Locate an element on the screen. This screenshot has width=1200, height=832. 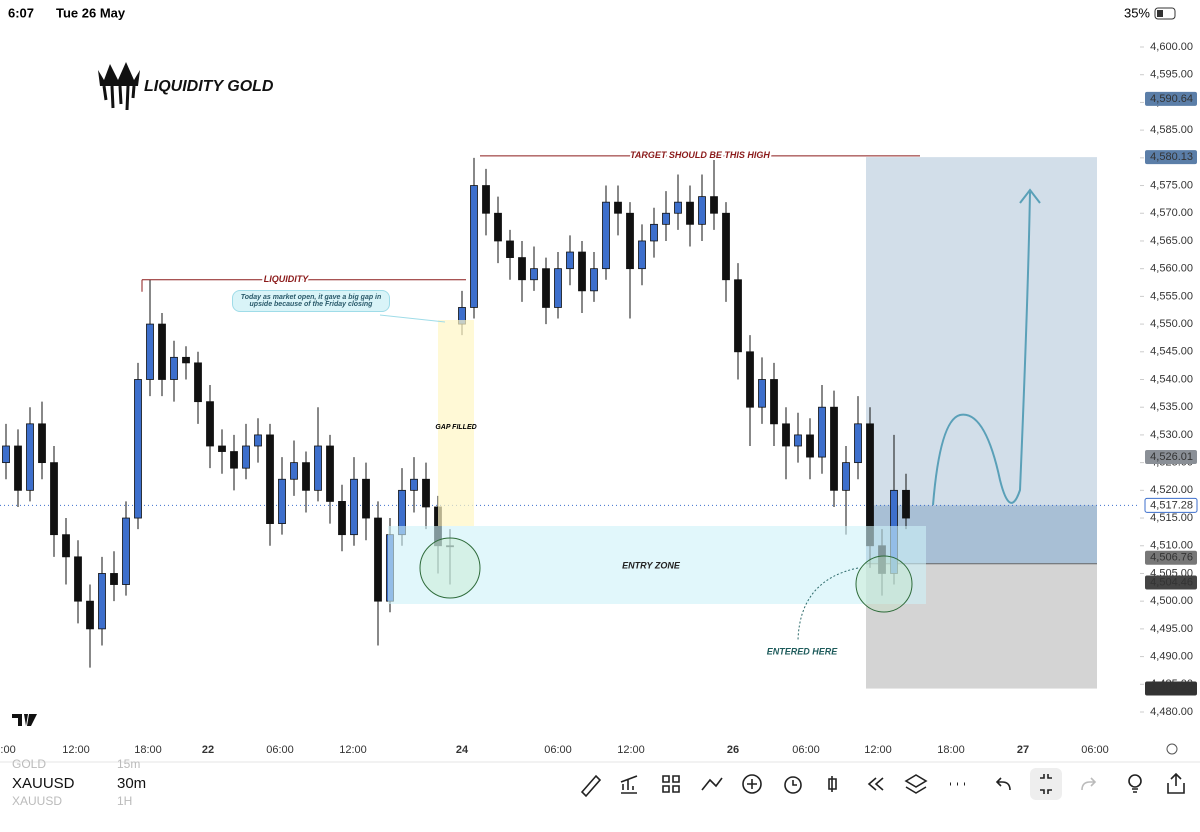
y-tick-label: 4,480.00 is located at coordinates (1171, 712).